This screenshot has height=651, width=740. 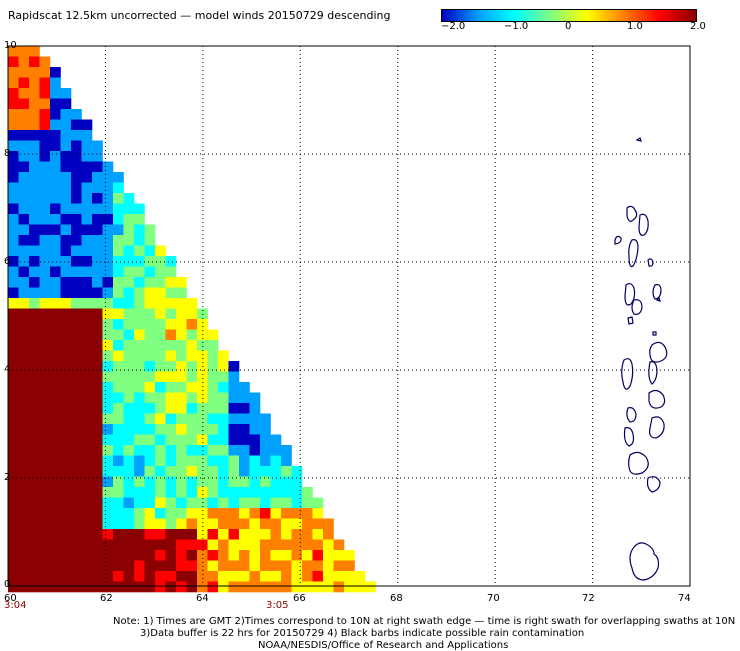 I want to click on island-outline, so click(x=658, y=352).